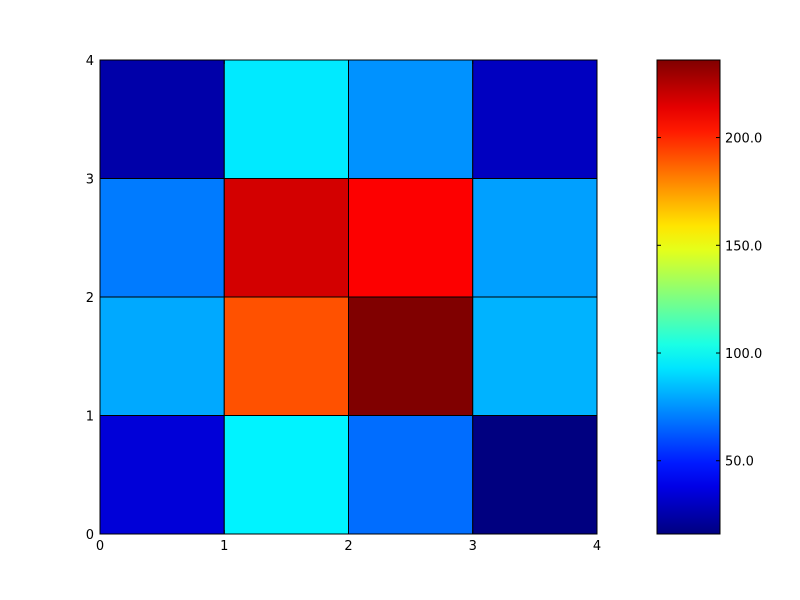 Image resolution: width=800 pixels, height=600 pixels. I want to click on heatmap-cell-r2-c1, so click(286, 238).